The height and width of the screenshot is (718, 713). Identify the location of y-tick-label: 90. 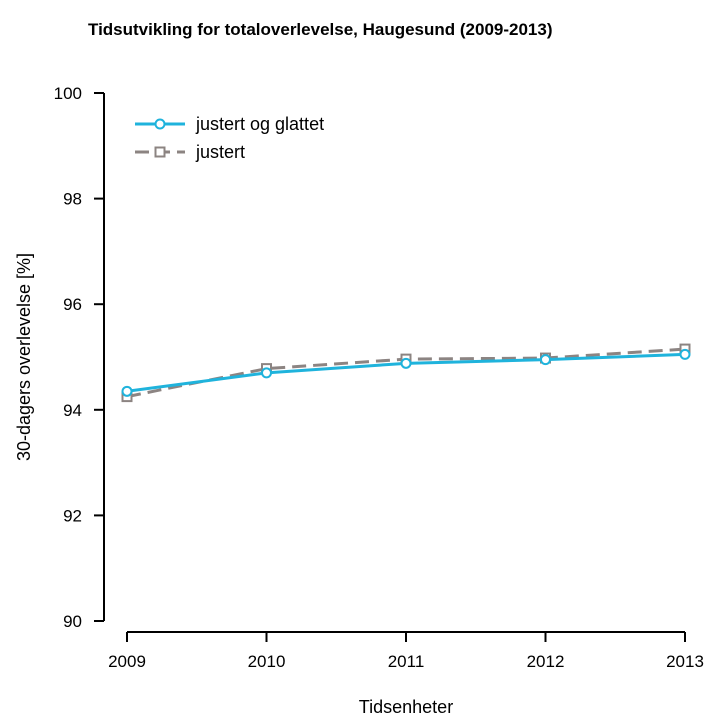
(72, 621).